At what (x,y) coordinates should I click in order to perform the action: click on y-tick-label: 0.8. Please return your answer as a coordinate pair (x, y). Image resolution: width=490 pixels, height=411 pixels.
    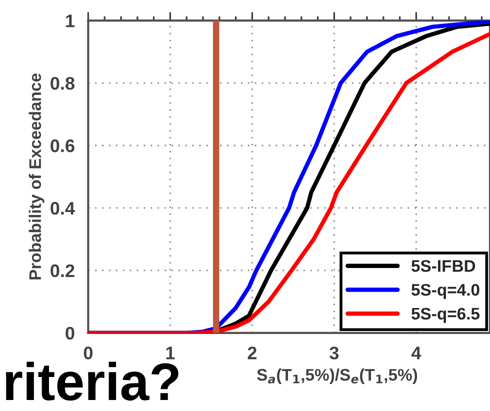
    Looking at the image, I should click on (62, 83).